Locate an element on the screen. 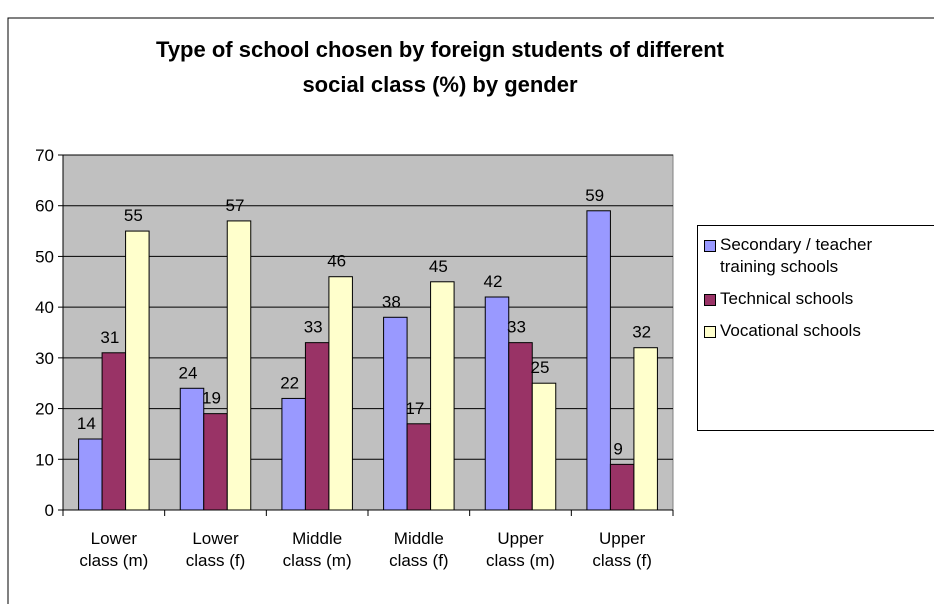 This screenshot has height=604, width=934. data-label: 19 is located at coordinates (211, 398).